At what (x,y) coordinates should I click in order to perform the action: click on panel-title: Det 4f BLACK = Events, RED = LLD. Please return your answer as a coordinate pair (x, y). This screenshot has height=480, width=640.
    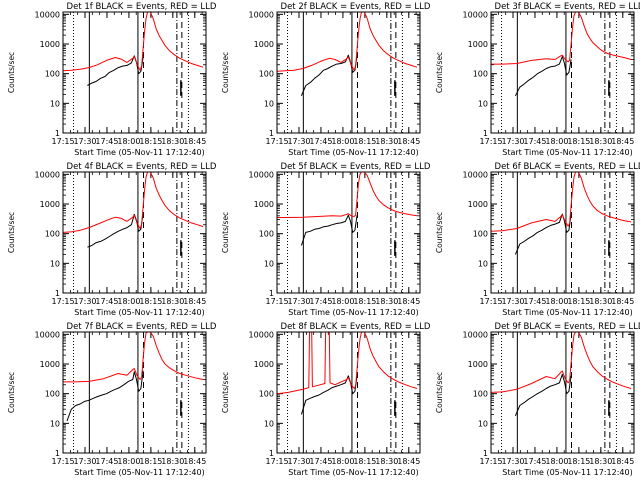
    Looking at the image, I should click on (142, 167).